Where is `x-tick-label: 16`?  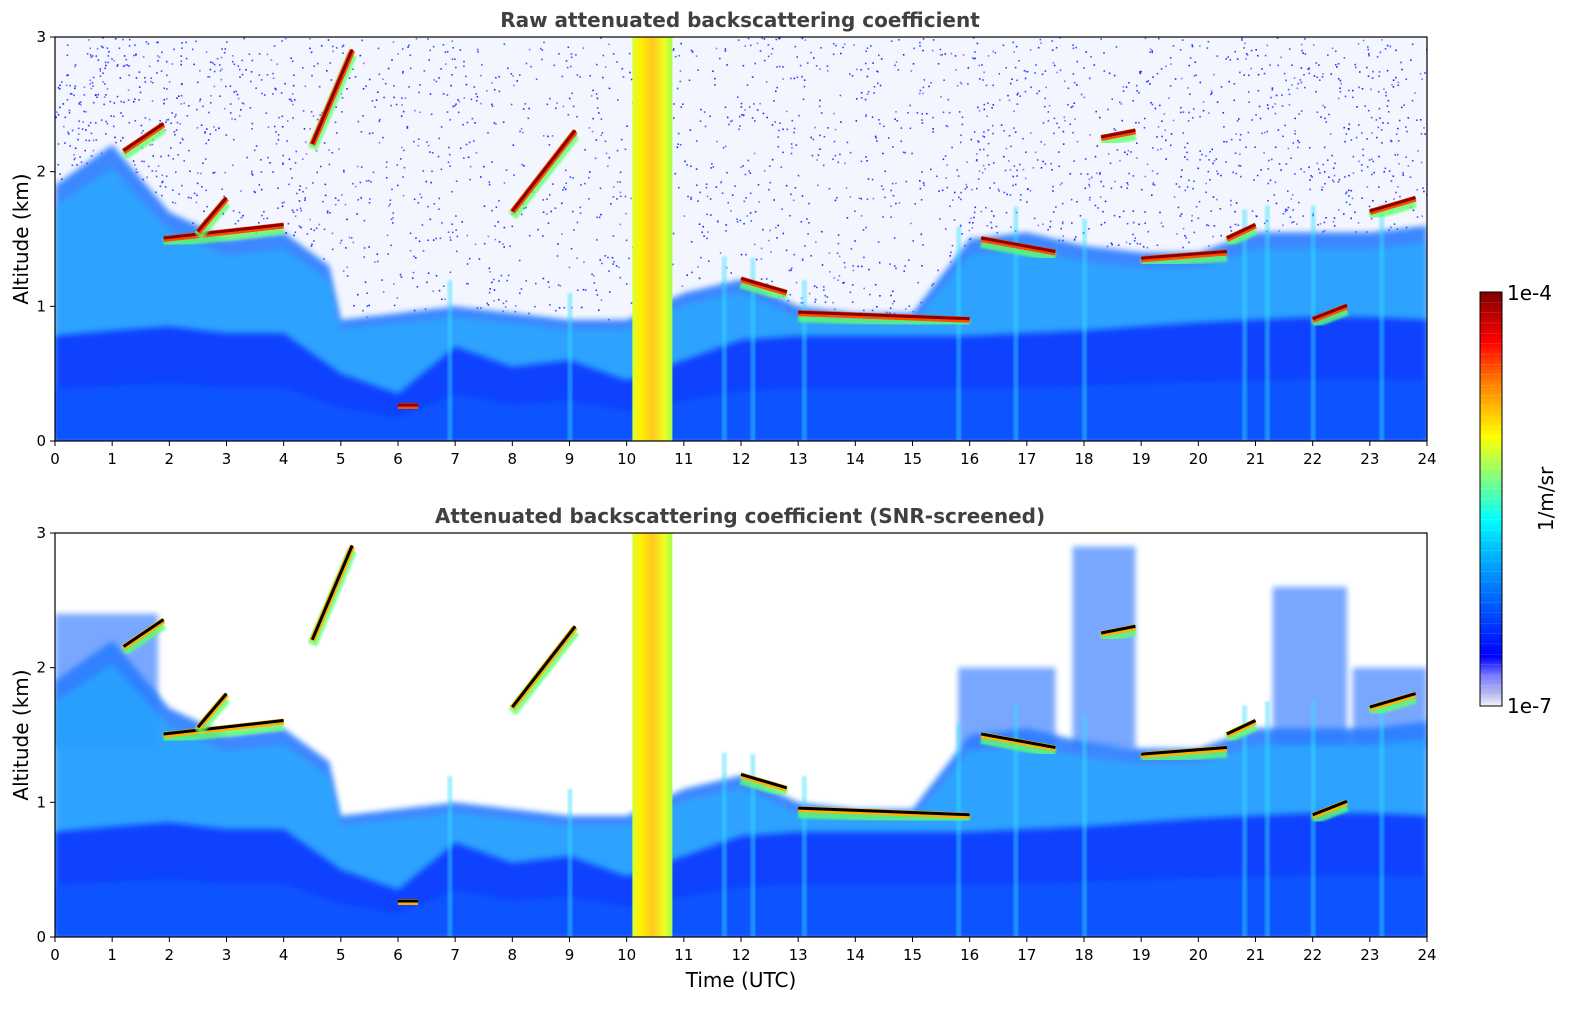 x-tick-label: 16 is located at coordinates (969, 459).